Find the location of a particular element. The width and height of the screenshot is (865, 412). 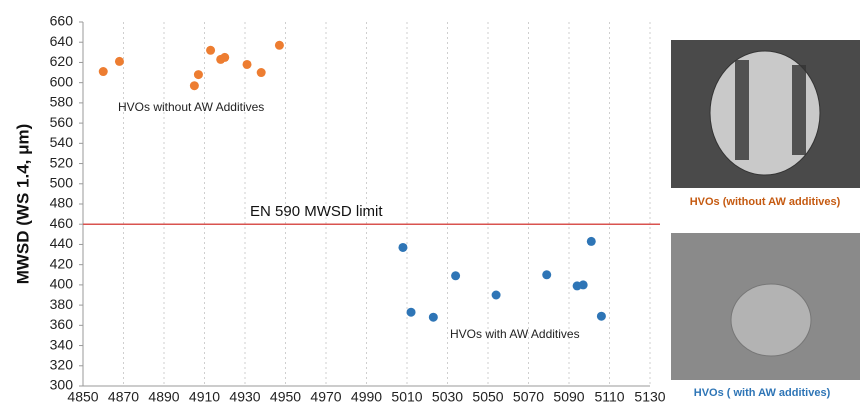

y-tick-label: 560 is located at coordinates (62, 122).